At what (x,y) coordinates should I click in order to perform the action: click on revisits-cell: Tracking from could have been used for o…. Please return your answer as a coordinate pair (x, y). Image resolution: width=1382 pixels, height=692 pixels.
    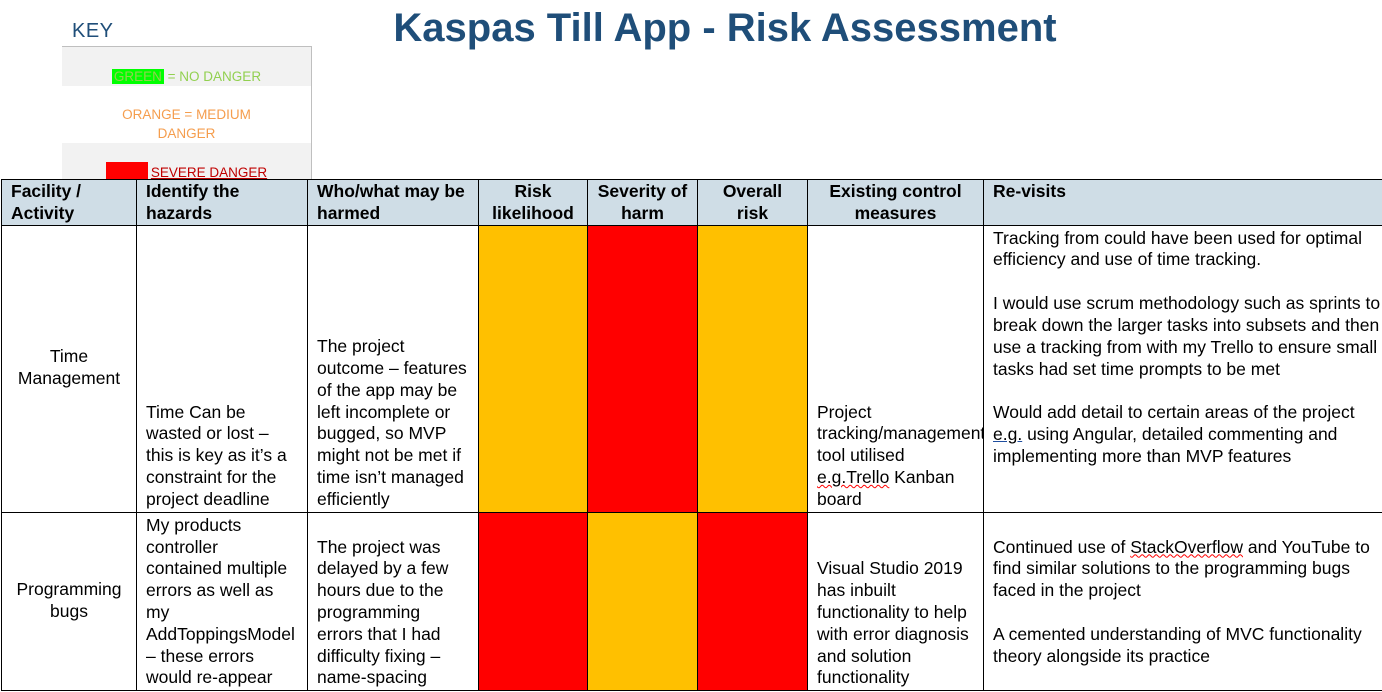
    Looking at the image, I should click on (1183, 368).